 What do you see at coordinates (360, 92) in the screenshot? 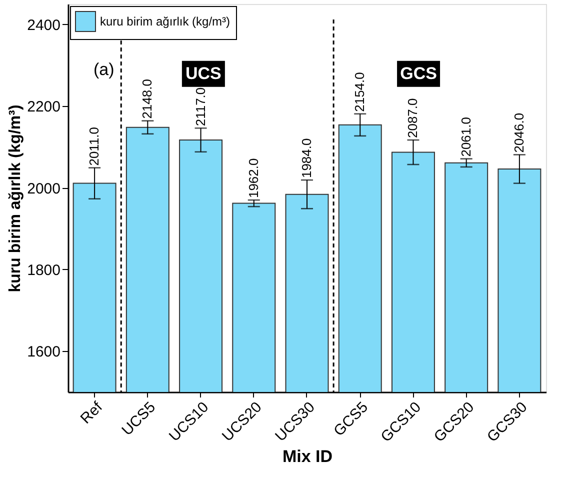
I see `text: 2154.0` at bounding box center [360, 92].